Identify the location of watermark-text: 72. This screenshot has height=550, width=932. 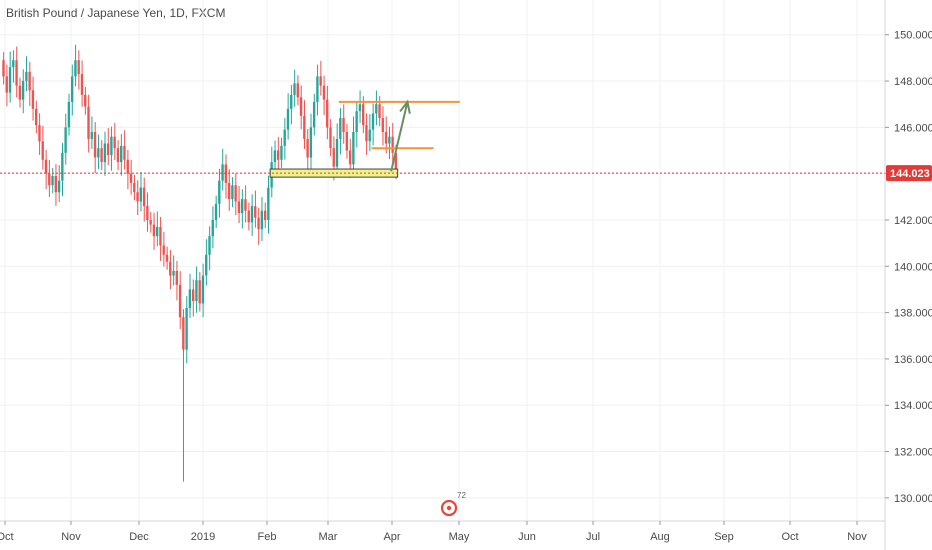
(461, 495).